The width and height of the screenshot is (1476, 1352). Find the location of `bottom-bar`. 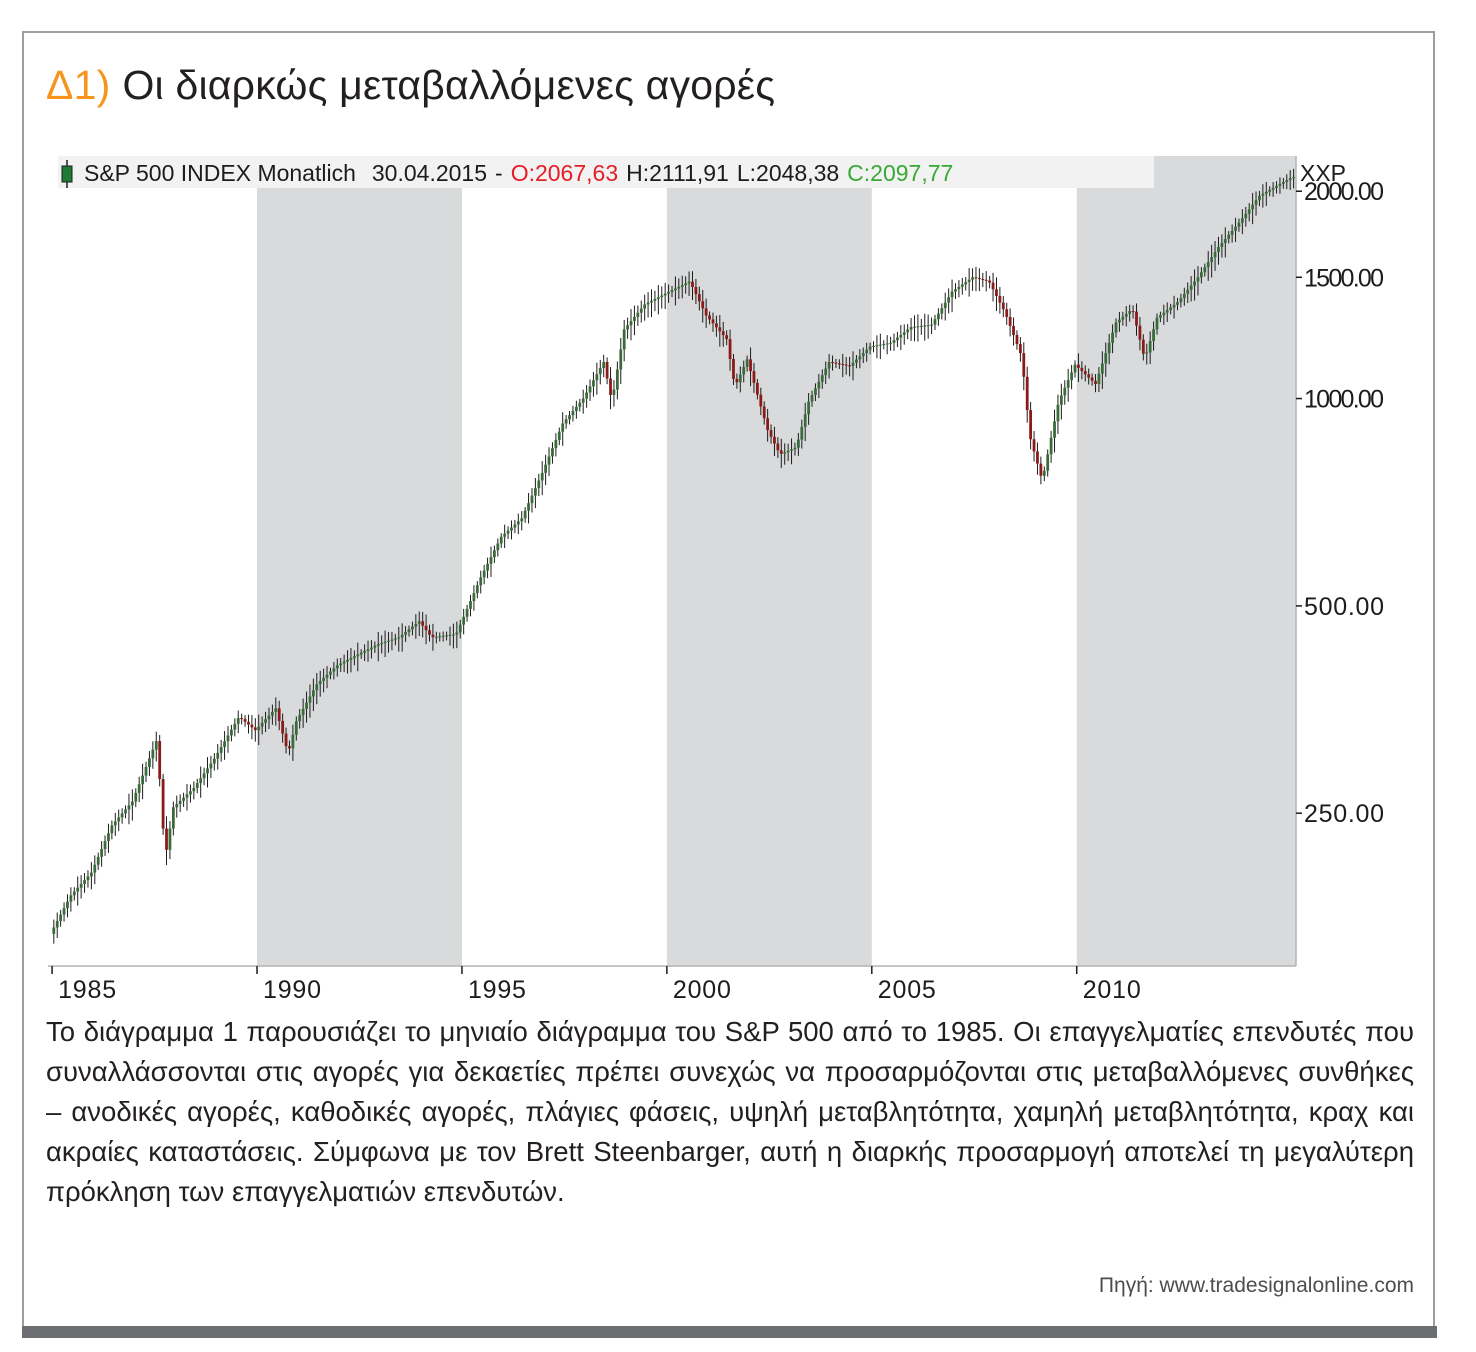

bottom-bar is located at coordinates (729, 1332).